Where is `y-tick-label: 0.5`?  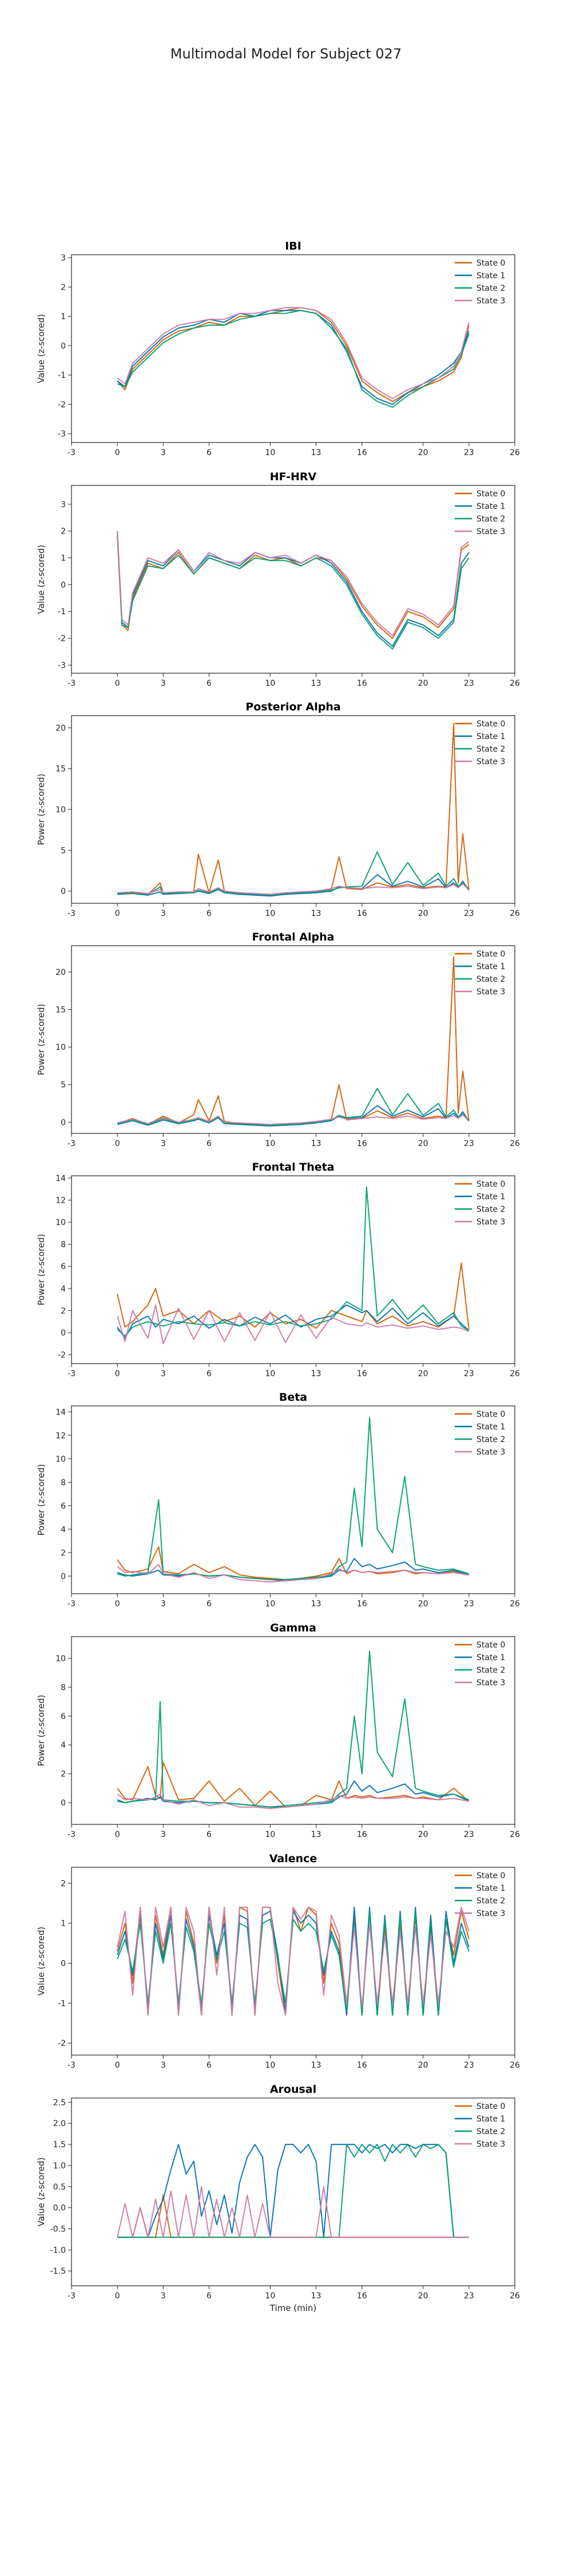
y-tick-label: 0.5 is located at coordinates (59, 2187).